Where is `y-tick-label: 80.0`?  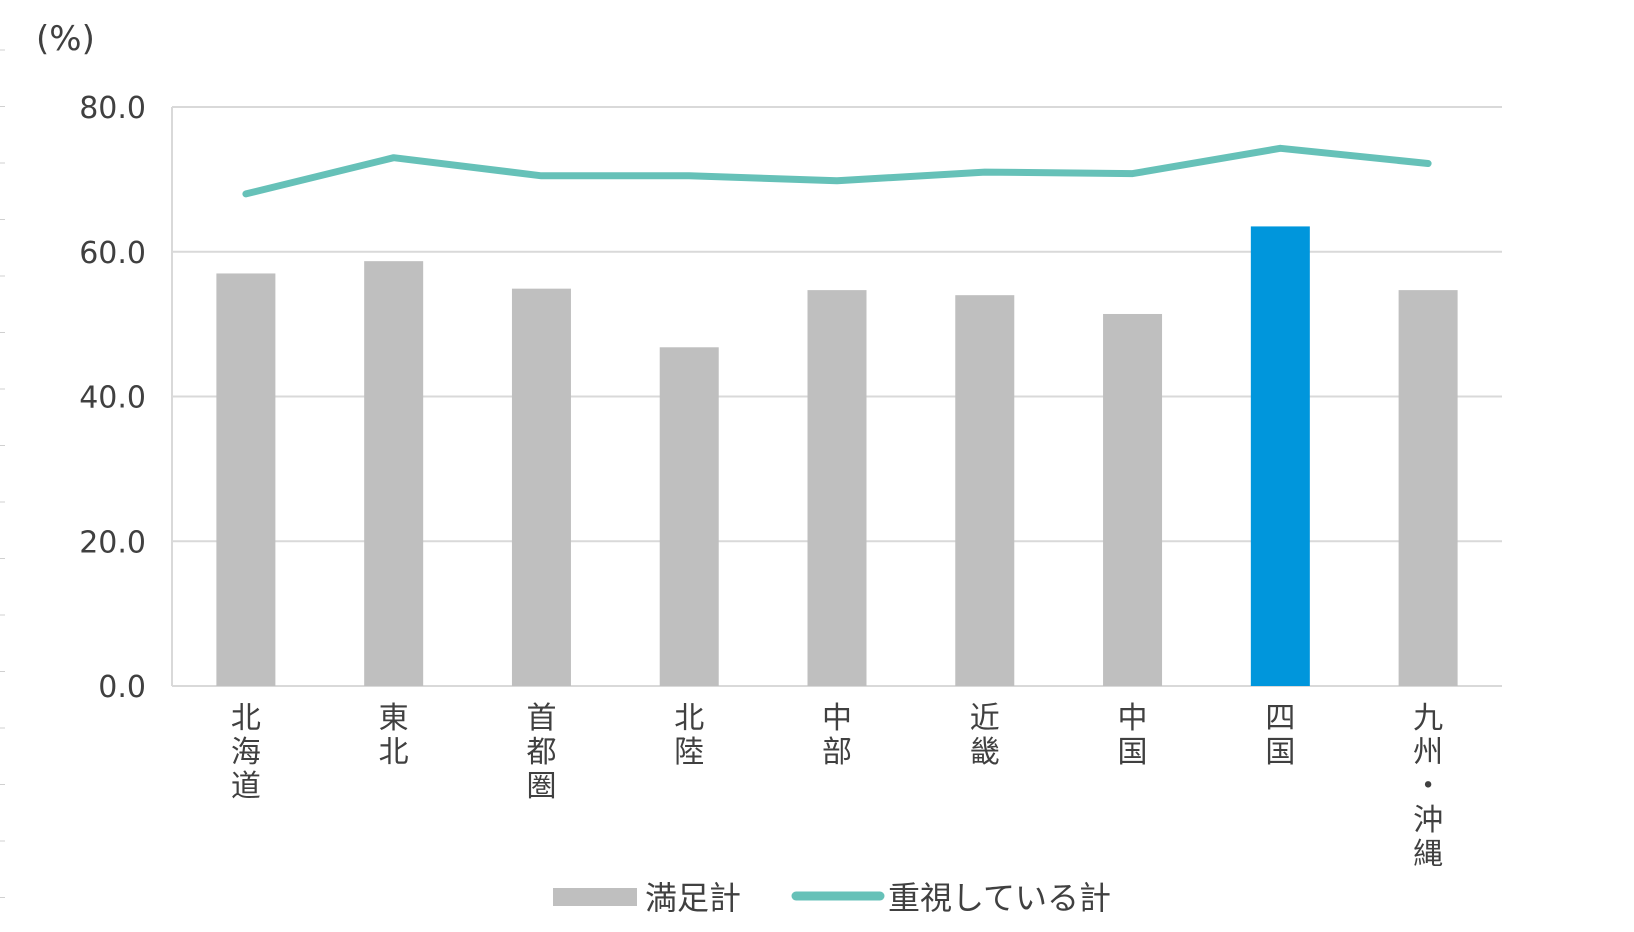 y-tick-label: 80.0 is located at coordinates (112, 108).